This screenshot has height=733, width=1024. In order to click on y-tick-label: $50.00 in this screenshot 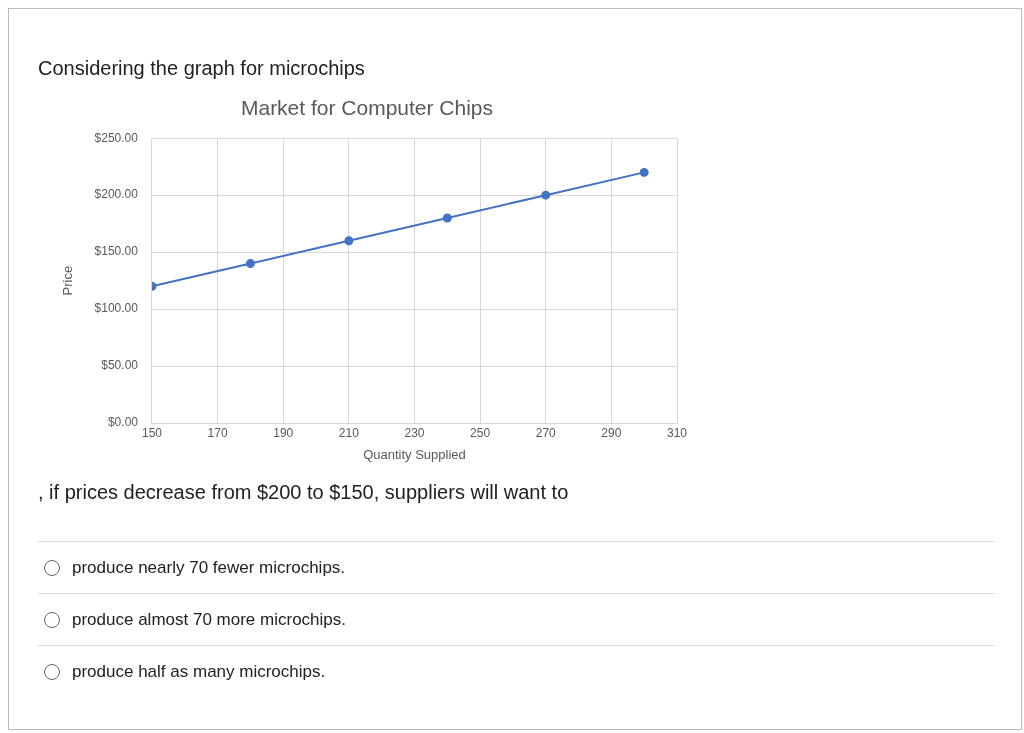, I will do `click(120, 365)`.